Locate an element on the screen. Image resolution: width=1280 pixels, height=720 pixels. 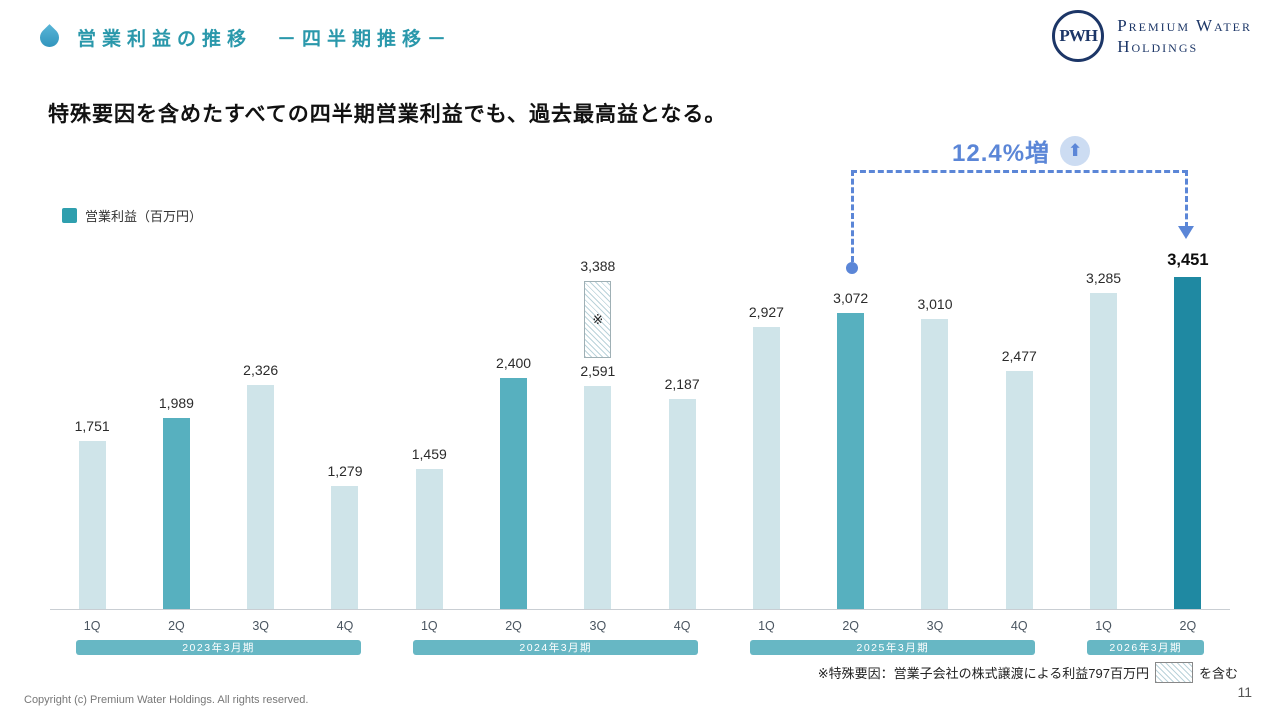
quarter-labels: 1Q 2Q is located at coordinates (1145, 625).